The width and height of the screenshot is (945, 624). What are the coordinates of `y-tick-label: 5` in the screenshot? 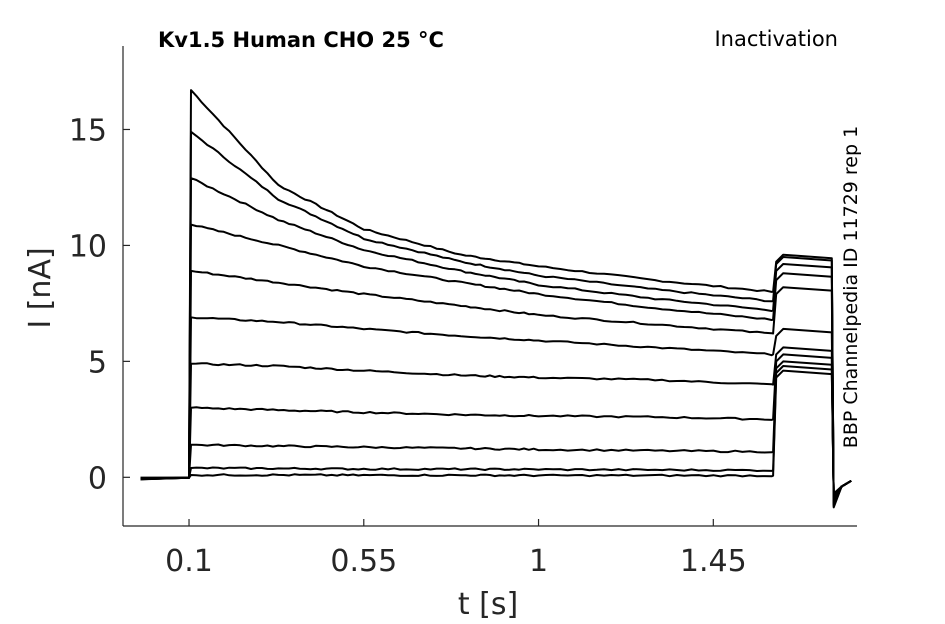 It's located at (97, 362).